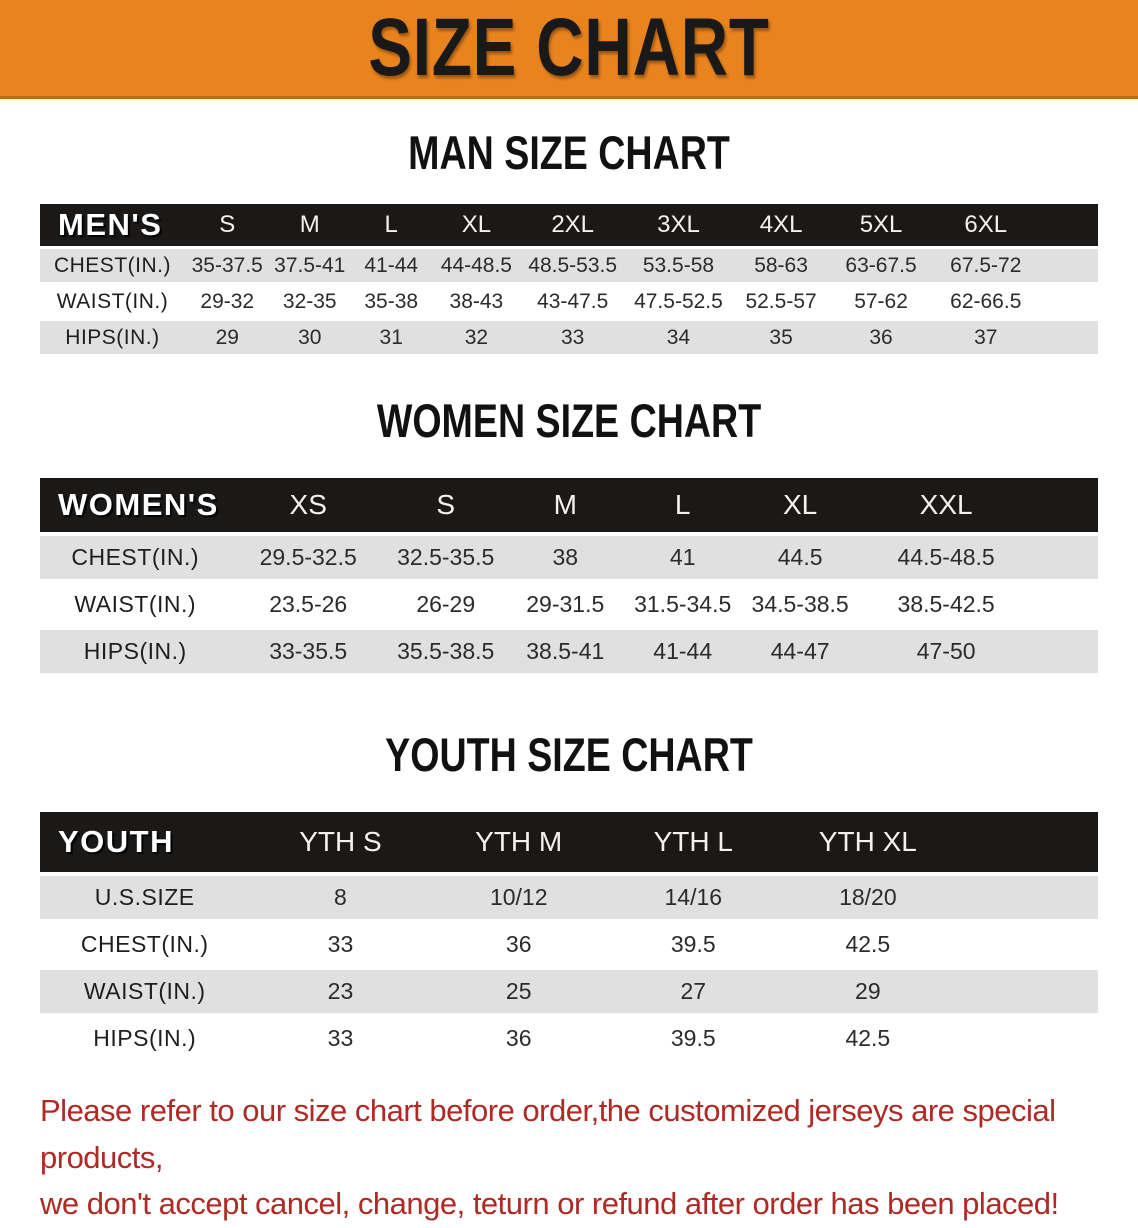 The width and height of the screenshot is (1138, 1228). I want to click on table-row: HIPS(IN.) 29 30 31 32 33 34 35 36 37, so click(569, 337).